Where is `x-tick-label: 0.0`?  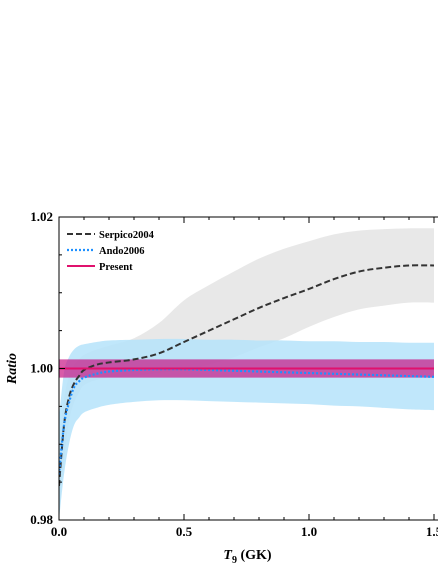 x-tick-label: 0.0 is located at coordinates (59, 531).